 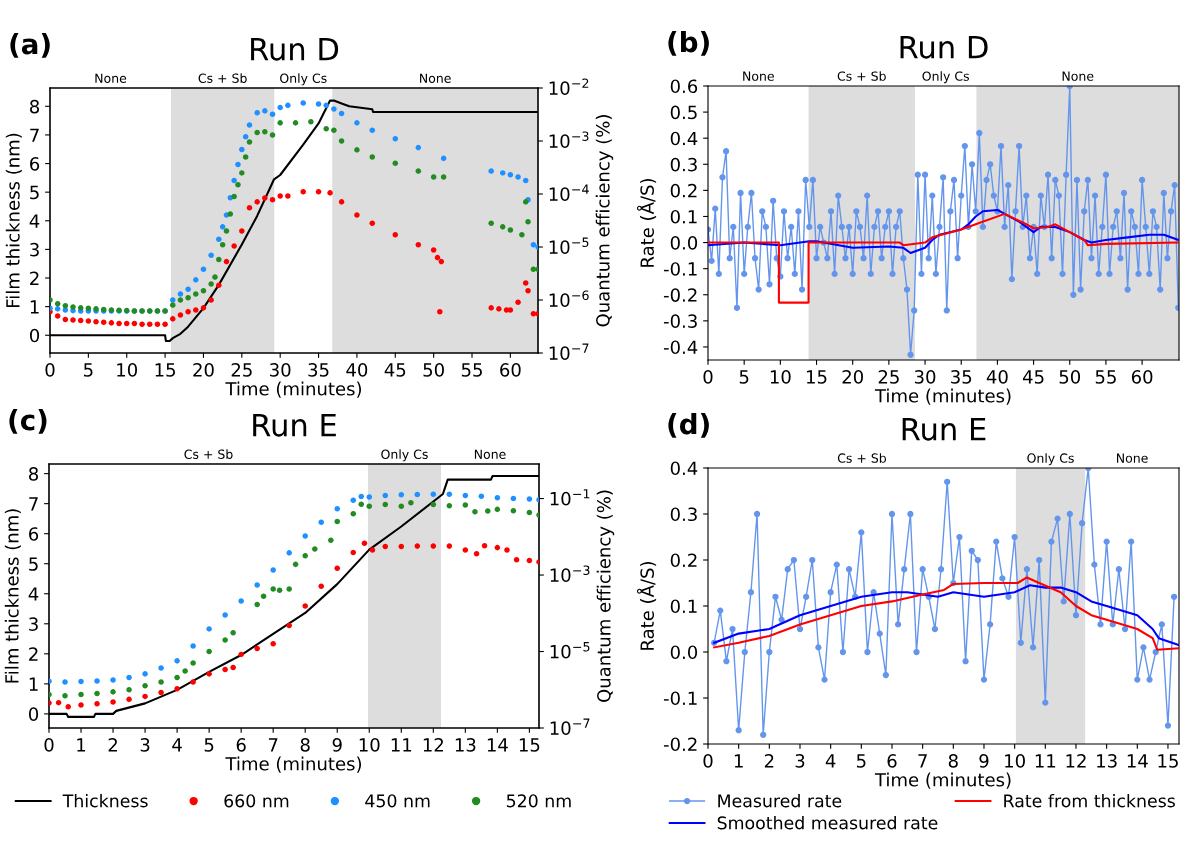 What do you see at coordinates (465, 745) in the screenshot?
I see `x-tick-label: 13` at bounding box center [465, 745].